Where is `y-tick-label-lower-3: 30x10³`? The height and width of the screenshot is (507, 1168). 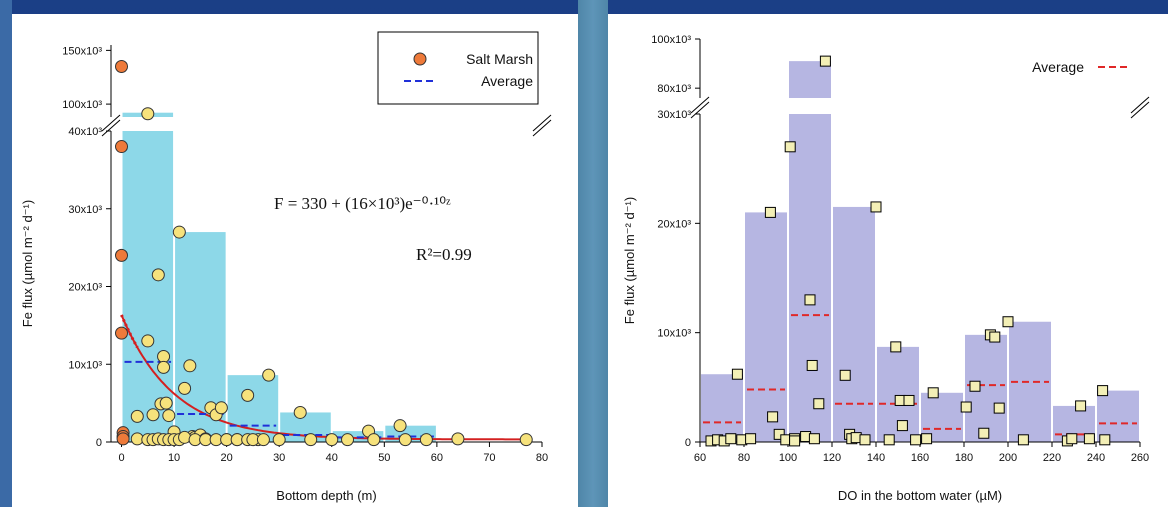 y-tick-label-lower-3: 30x10³ is located at coordinates (85, 210).